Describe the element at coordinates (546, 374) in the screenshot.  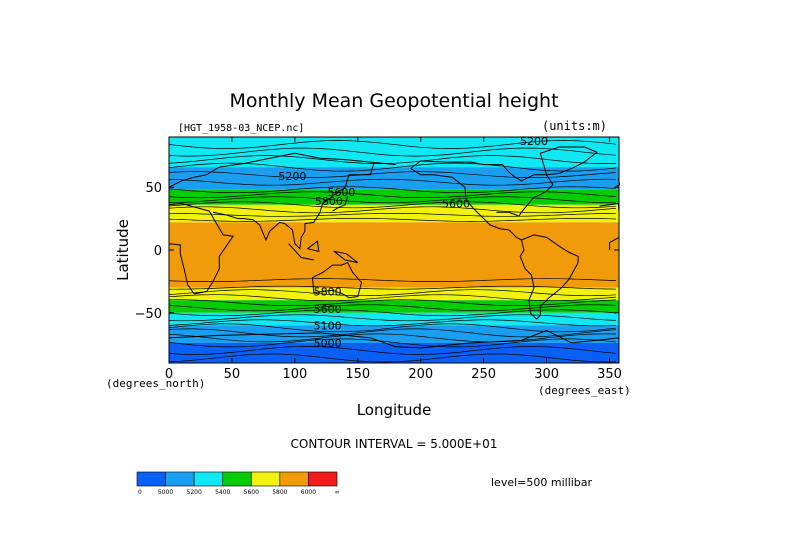
I see `x-tick-label: 300` at that location.